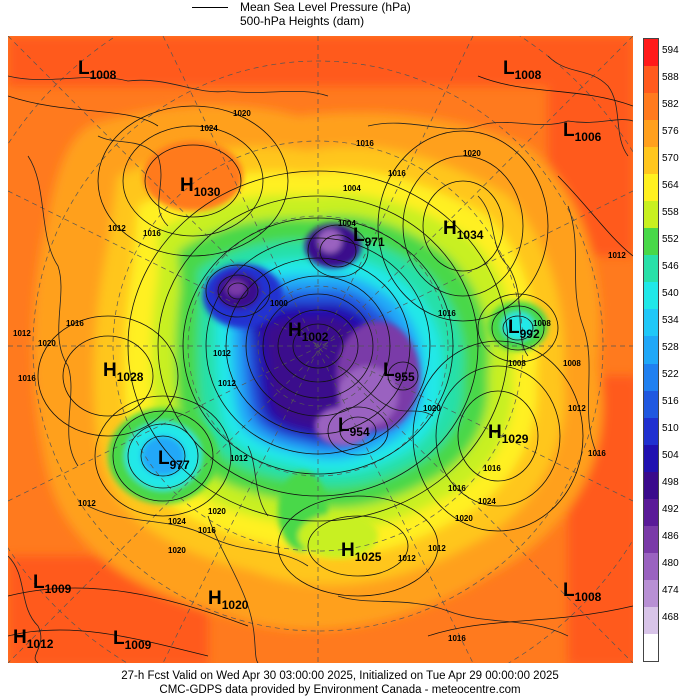 This screenshot has width=680, height=700. What do you see at coordinates (670, 266) in the screenshot?
I see `colorbar-label: 546` at bounding box center [670, 266].